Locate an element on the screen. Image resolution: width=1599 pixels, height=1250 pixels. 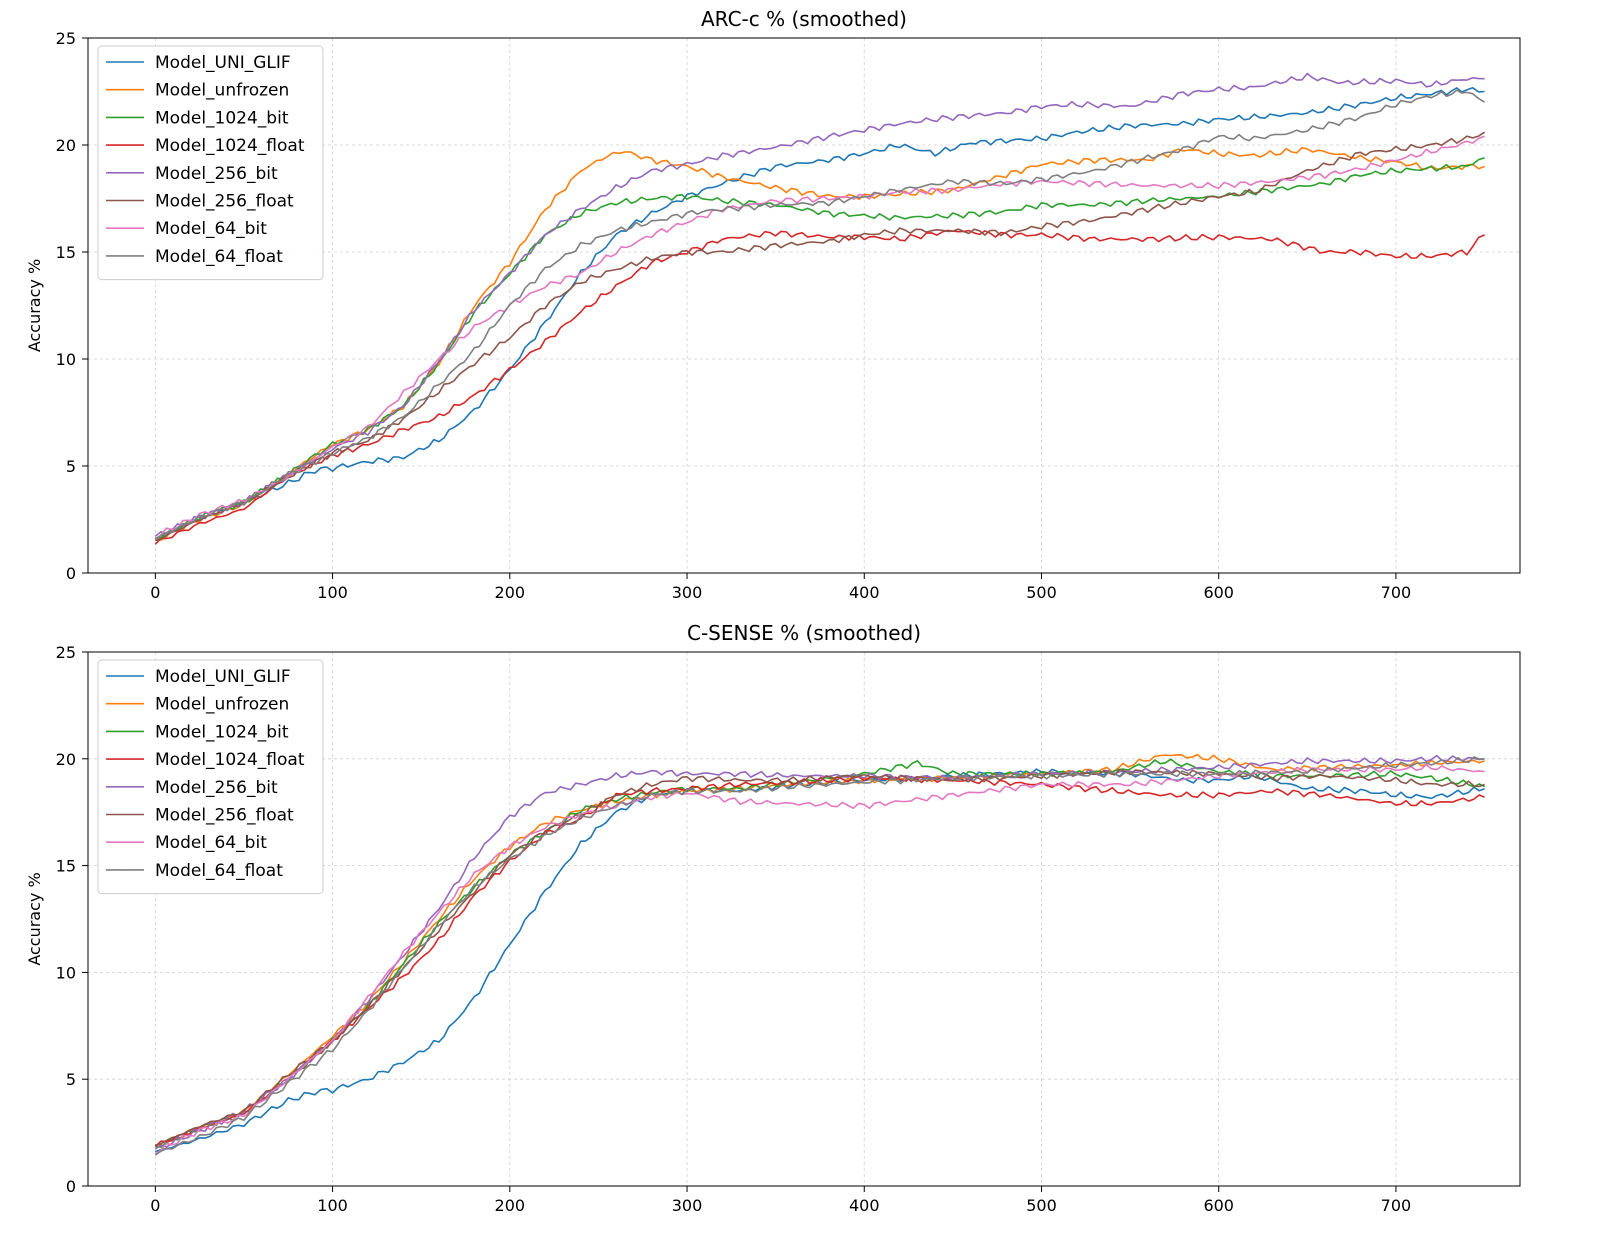
arc-c-y-tick-label: 10 is located at coordinates (66, 359).